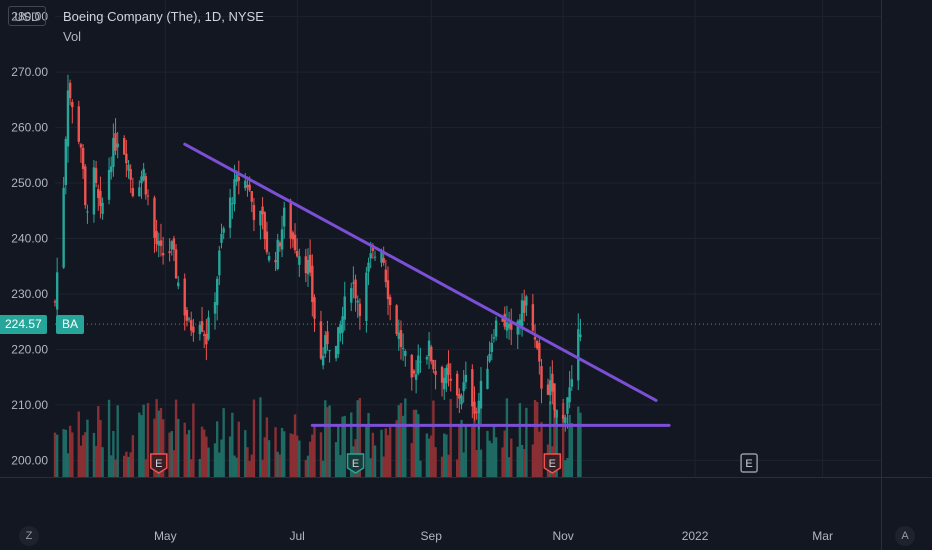  What do you see at coordinates (905, 536) in the screenshot?
I see `auto-scale-button: A` at bounding box center [905, 536].